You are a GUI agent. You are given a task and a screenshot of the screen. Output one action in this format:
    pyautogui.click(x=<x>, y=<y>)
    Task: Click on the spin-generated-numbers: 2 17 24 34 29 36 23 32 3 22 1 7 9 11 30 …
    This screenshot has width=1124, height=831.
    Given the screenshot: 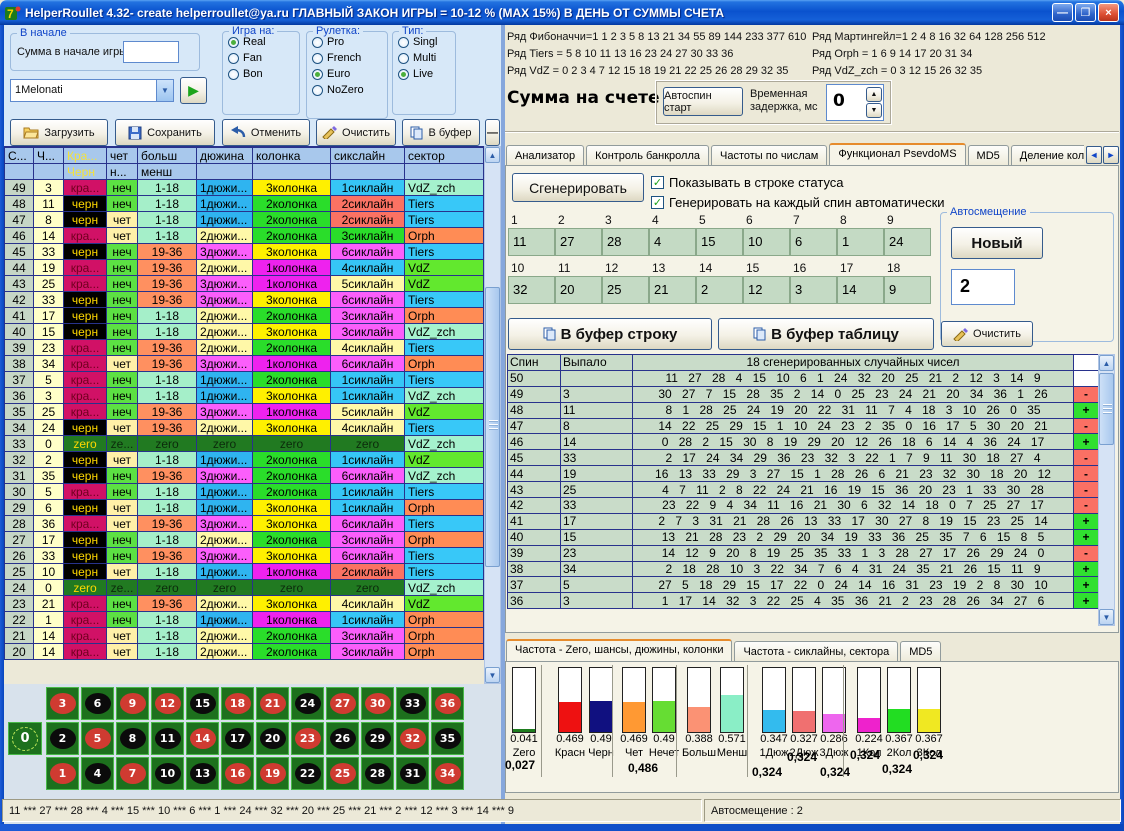 What is the action you would take?
    pyautogui.click(x=853, y=458)
    